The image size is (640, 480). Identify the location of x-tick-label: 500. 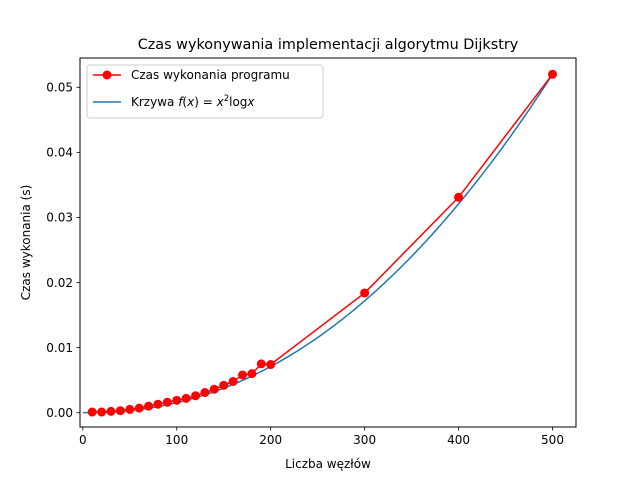
(552, 440).